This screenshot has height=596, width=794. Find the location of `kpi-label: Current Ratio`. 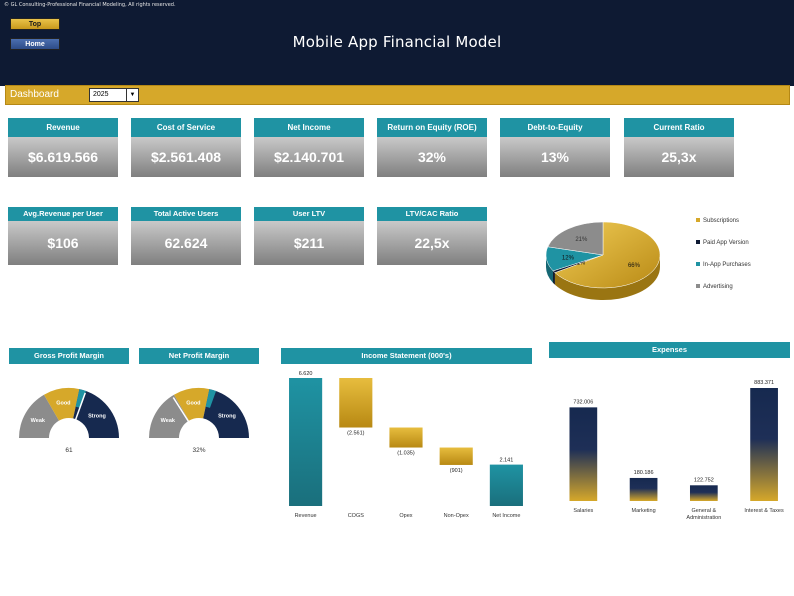

kpi-label: Current Ratio is located at coordinates (679, 127).